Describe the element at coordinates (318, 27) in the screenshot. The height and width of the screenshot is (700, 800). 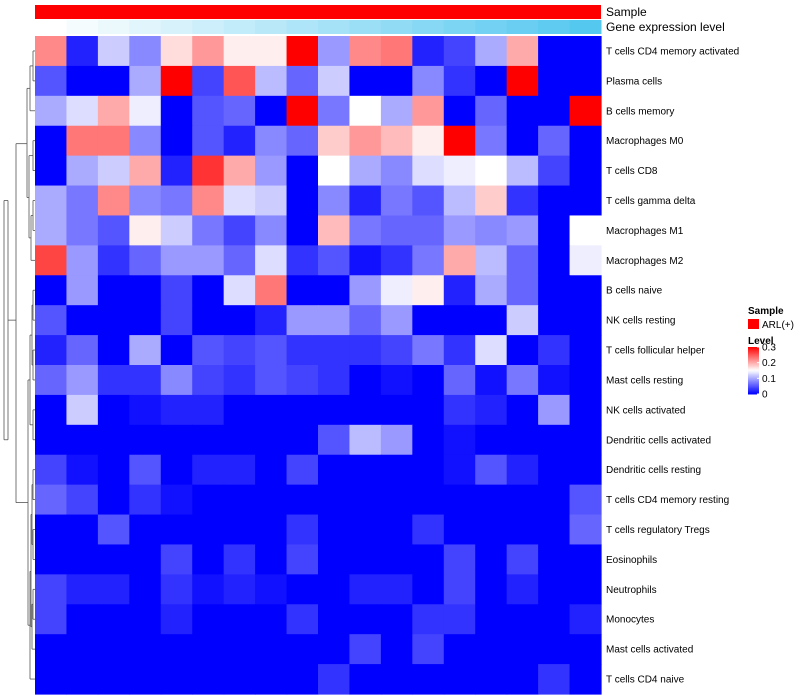
I see `gene-expression-annotation-bar` at that location.